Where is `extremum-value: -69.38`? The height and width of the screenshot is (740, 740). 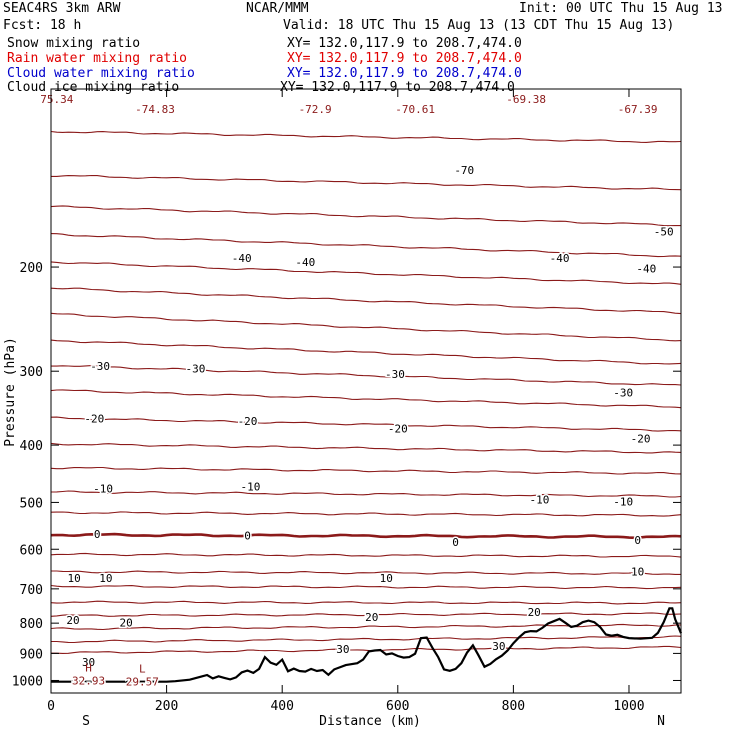 extremum-value: -69.38 is located at coordinates (526, 99).